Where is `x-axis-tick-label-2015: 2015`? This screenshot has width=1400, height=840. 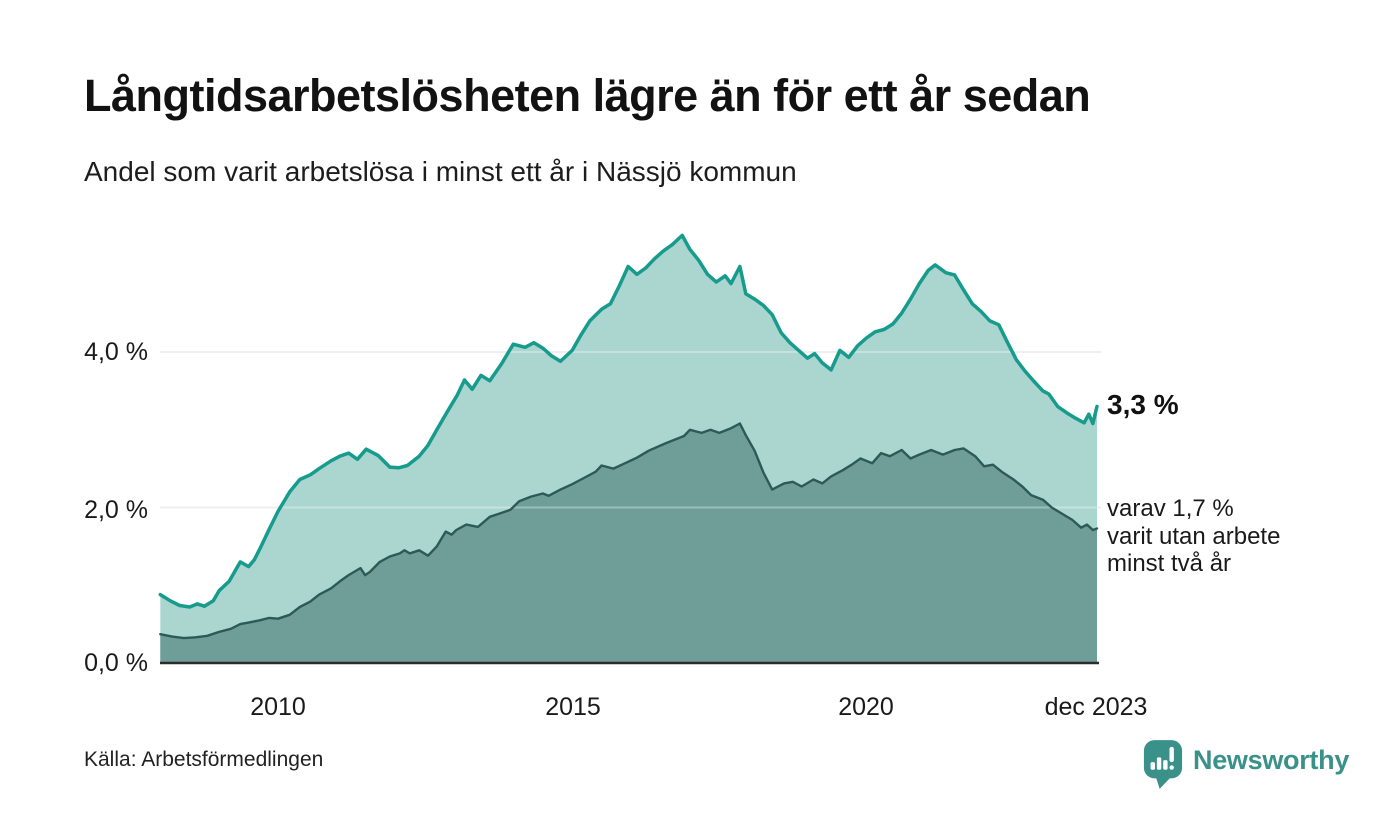
x-axis-tick-label-2015: 2015 is located at coordinates (573, 707).